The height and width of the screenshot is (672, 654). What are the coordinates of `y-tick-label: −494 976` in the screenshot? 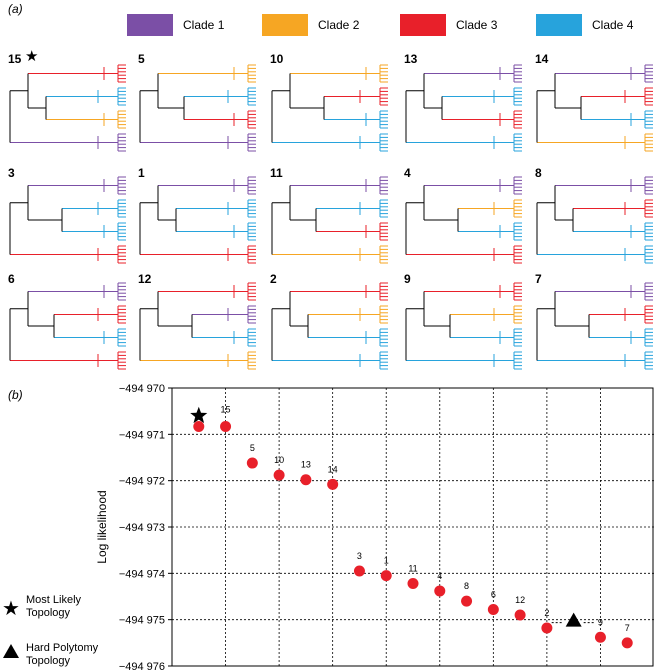 It's located at (142, 666).